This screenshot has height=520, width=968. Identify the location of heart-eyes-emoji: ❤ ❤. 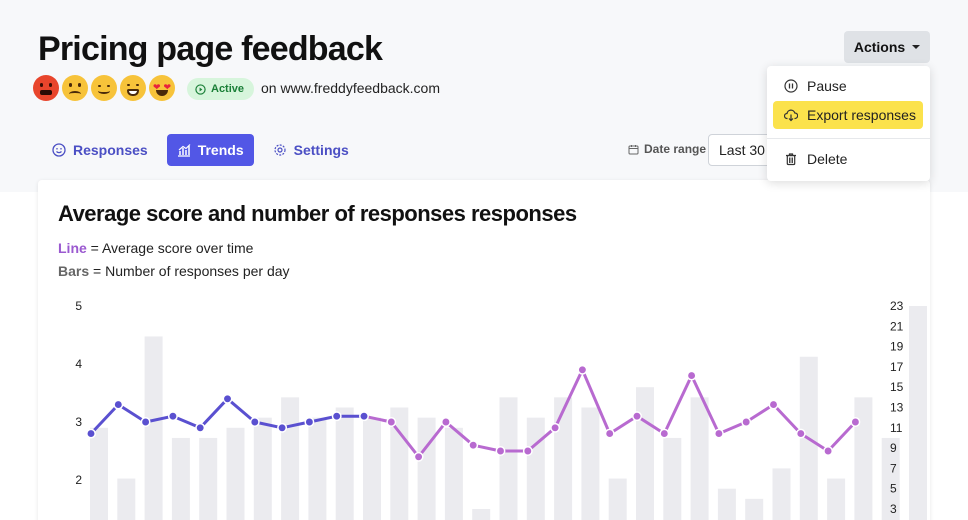
(162, 88).